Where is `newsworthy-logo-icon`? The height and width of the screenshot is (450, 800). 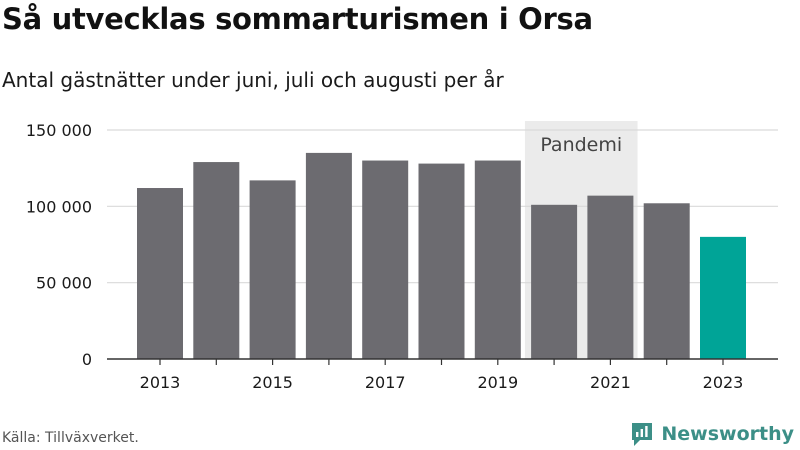 newsworthy-logo-icon is located at coordinates (642, 434).